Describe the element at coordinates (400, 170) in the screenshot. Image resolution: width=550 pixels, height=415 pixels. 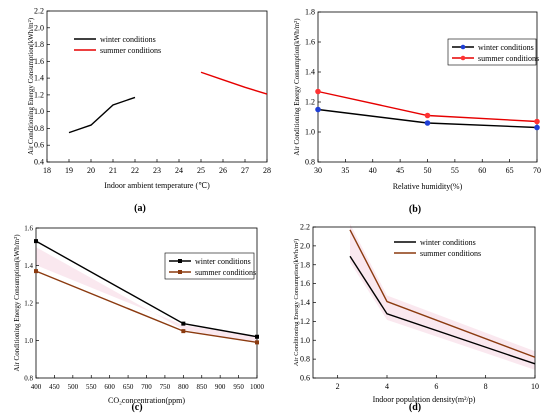
I see `x-tick-label: 45` at that location.